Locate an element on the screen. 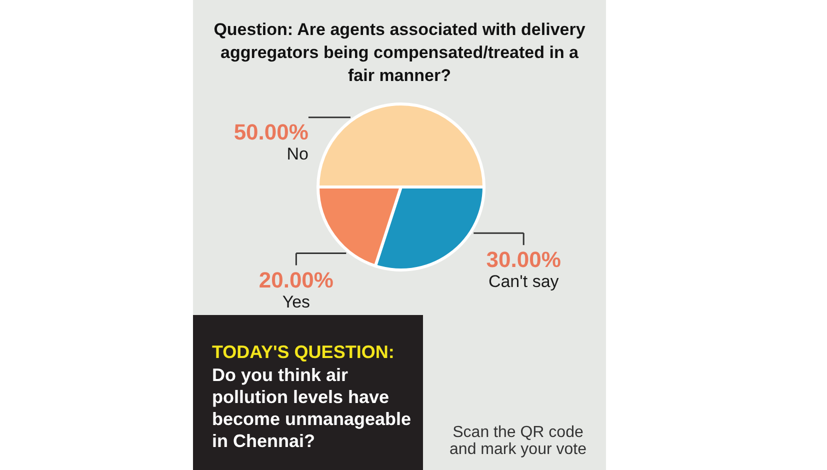  text: Do you think air pollution levels have become unmanageable in Chennai? is located at coordinates (312, 408).